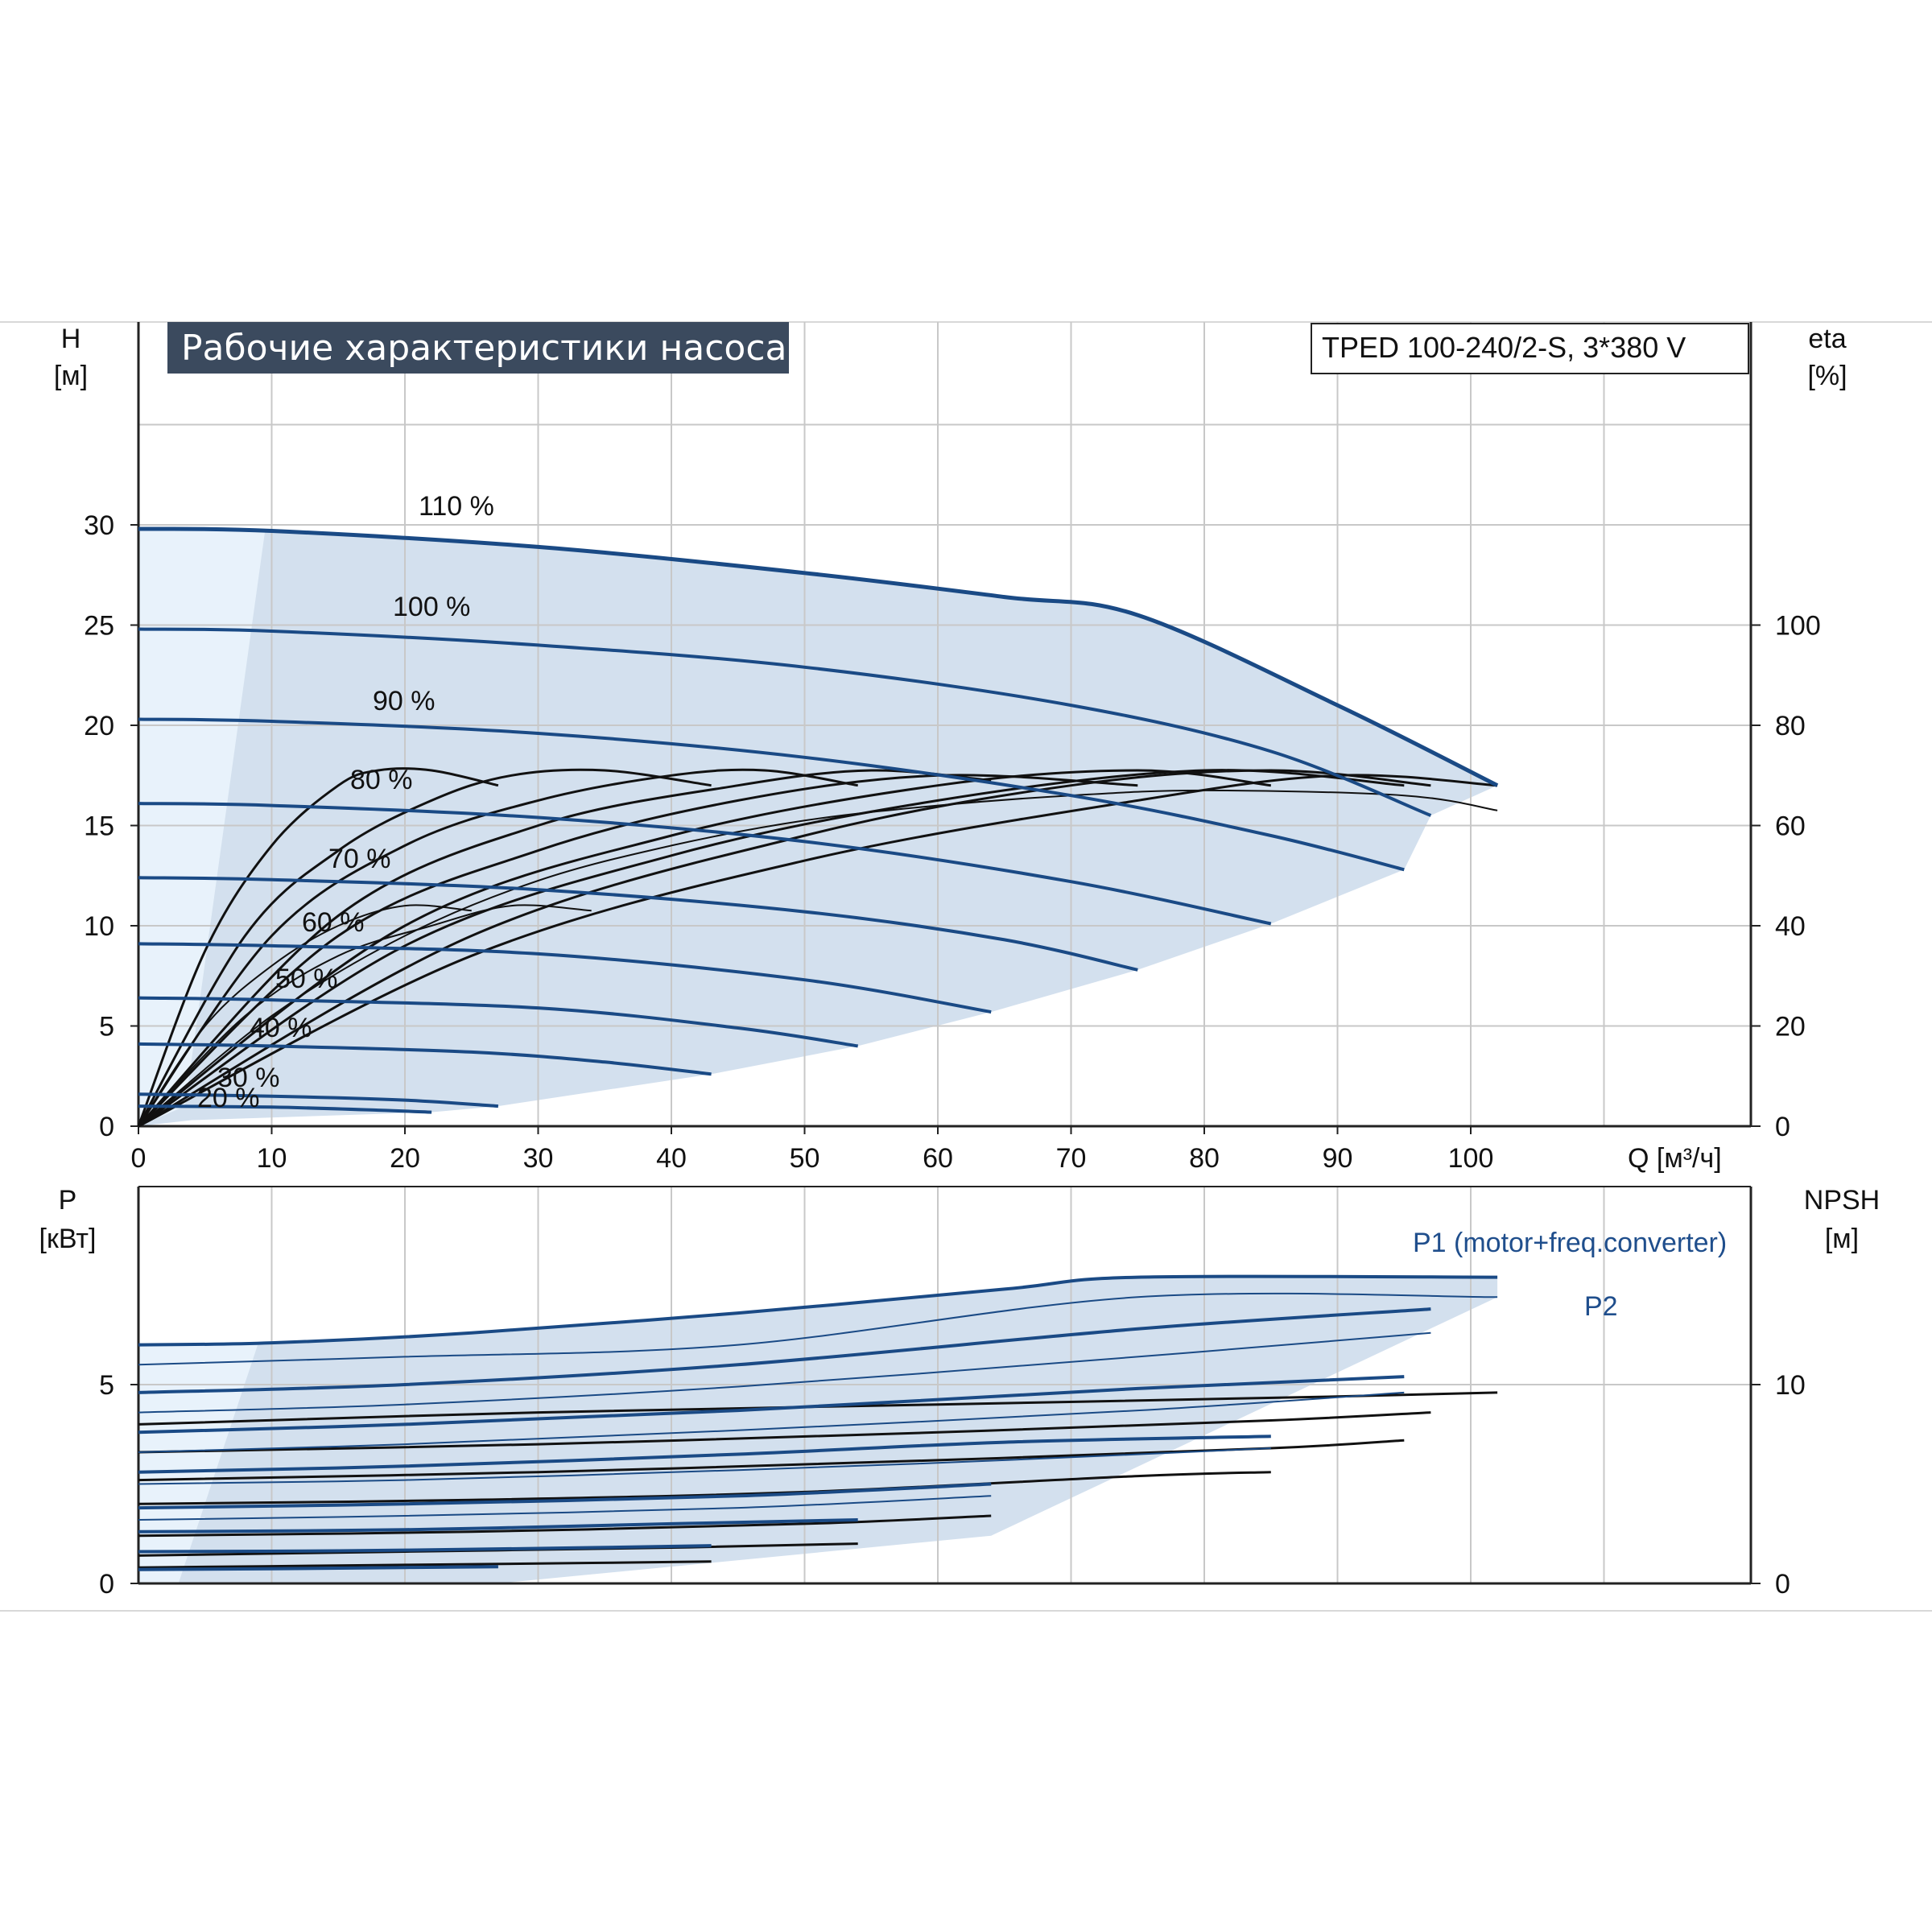  Describe the element at coordinates (281, 1028) in the screenshot. I see `head-curve-label: 40 %` at that location.